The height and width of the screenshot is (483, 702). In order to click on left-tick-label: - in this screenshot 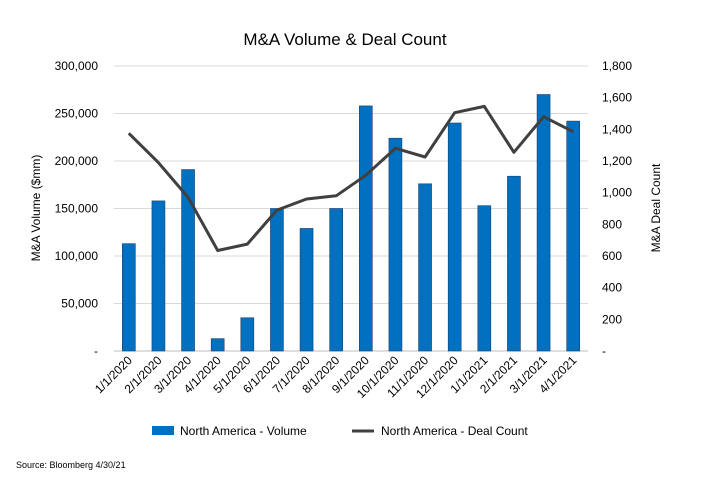, I will do `click(96, 351)`.